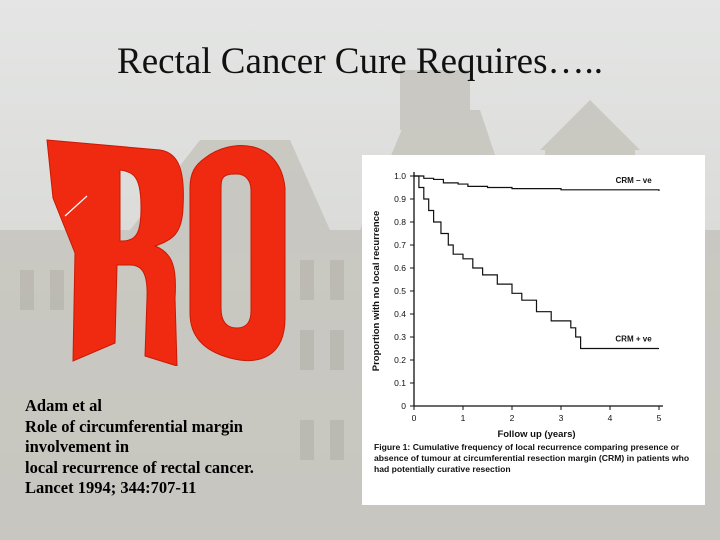  What do you see at coordinates (463, 418) in the screenshot?
I see `x-tick-label: 1` at bounding box center [463, 418].